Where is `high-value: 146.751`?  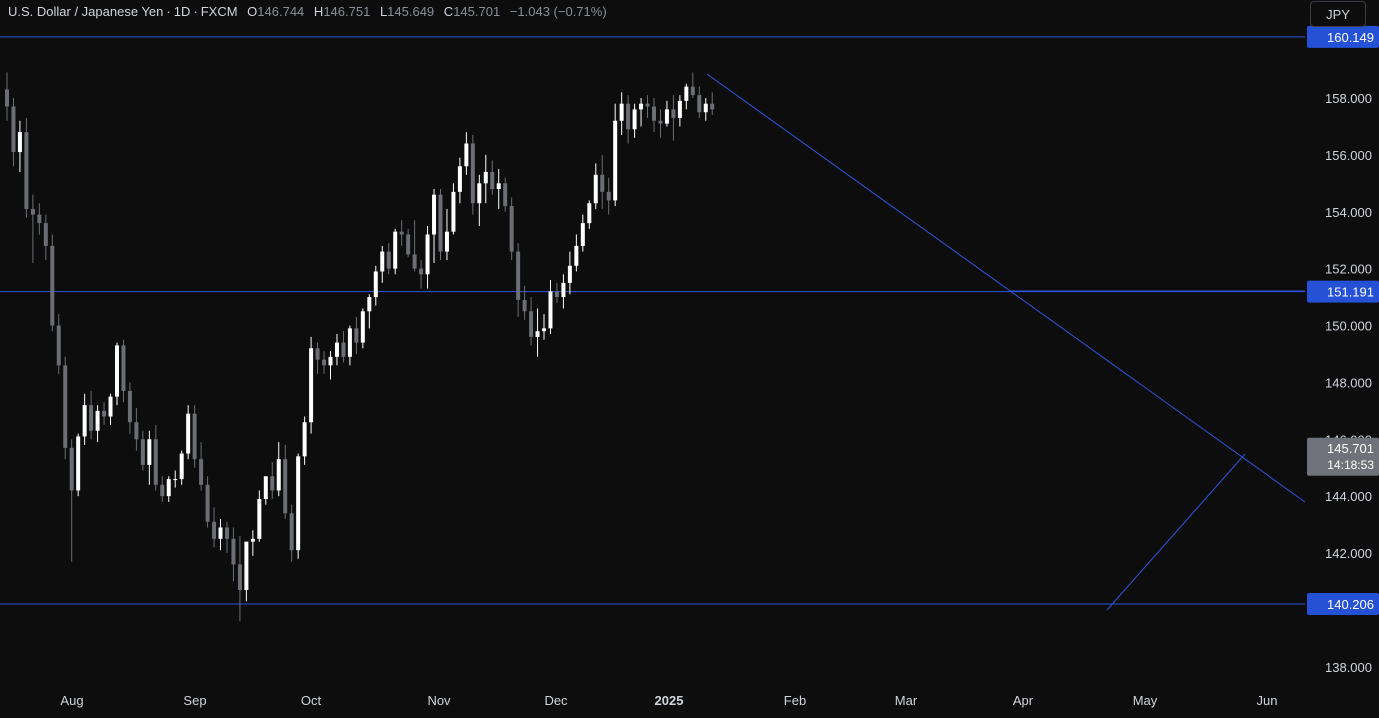 high-value: 146.751 is located at coordinates (347, 11).